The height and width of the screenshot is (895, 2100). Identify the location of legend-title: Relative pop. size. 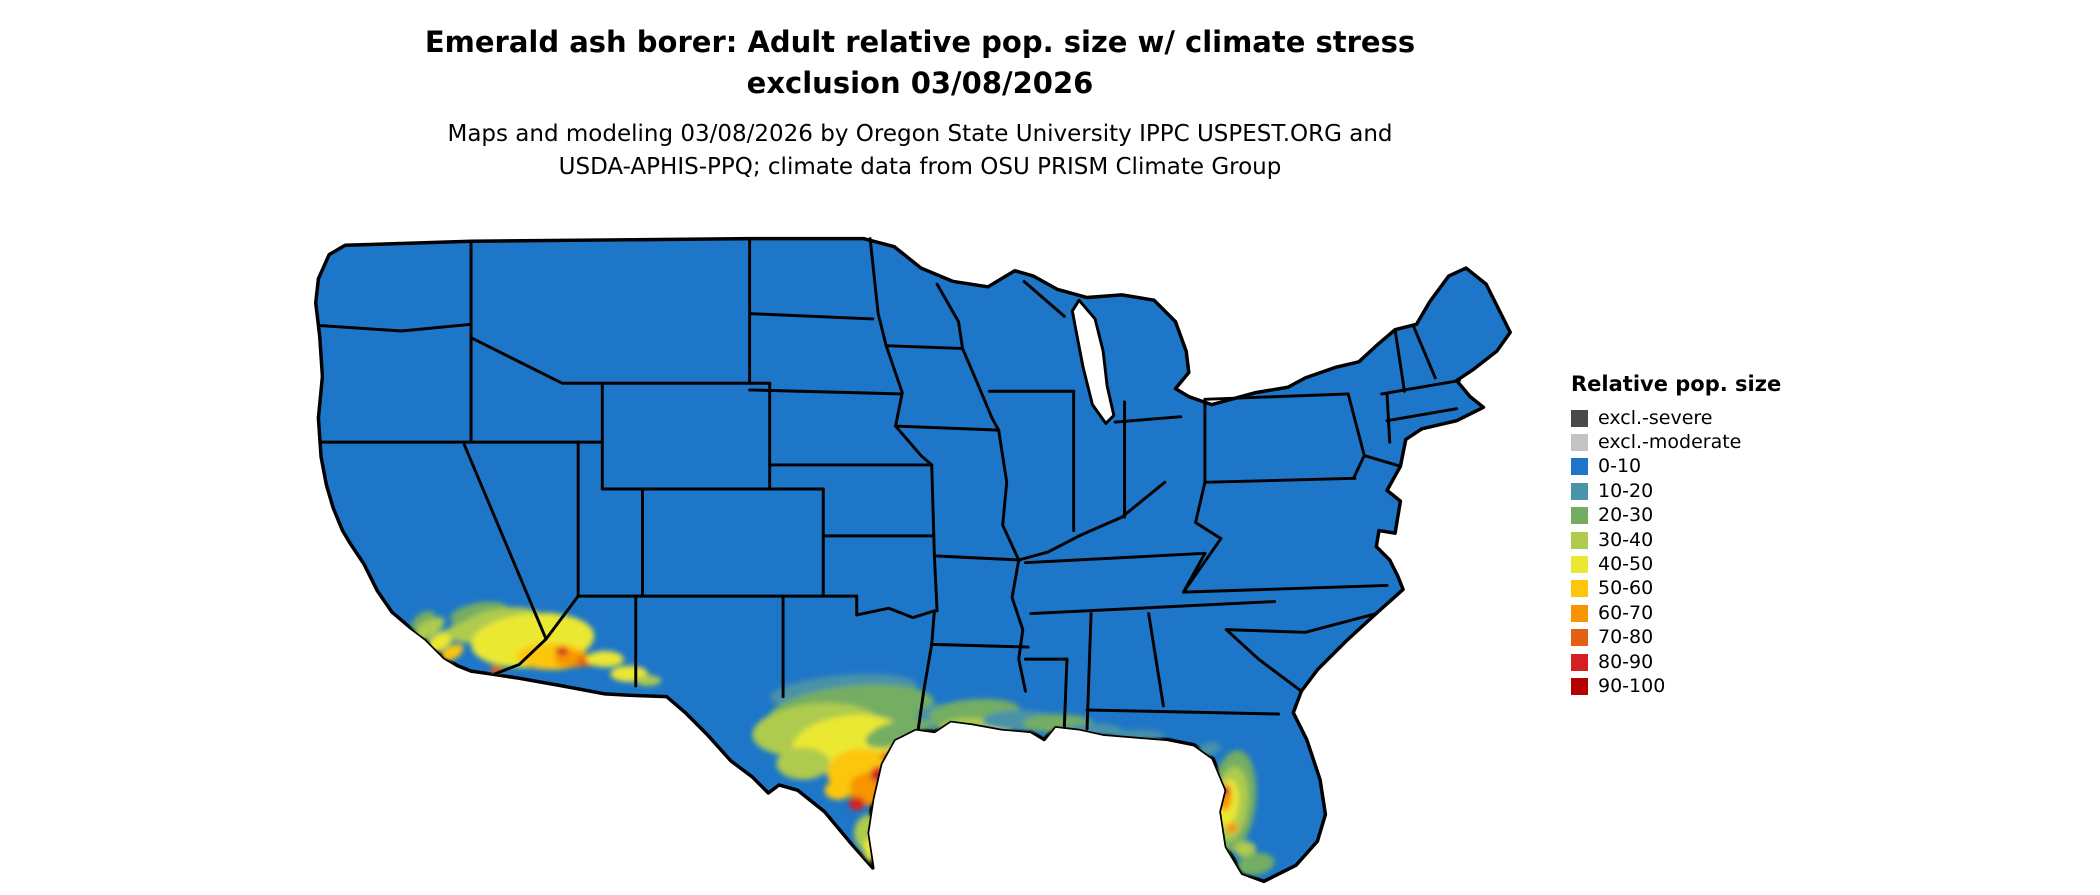
(1676, 384).